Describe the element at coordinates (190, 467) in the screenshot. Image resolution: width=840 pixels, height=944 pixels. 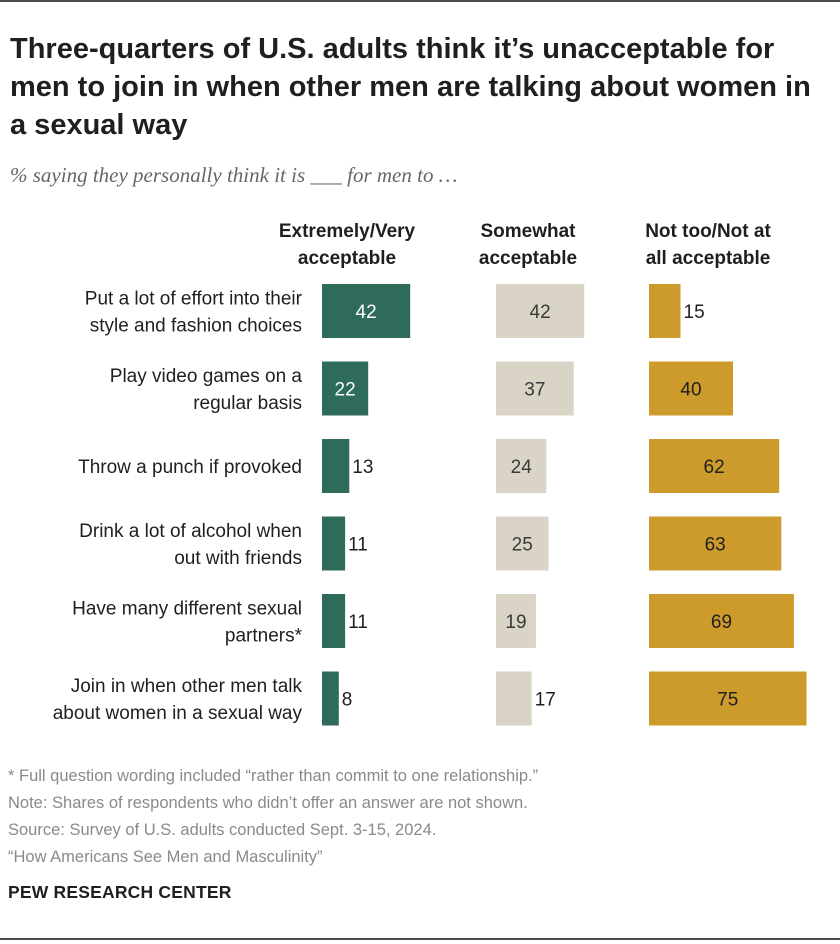
I see `category-label: Throw a punch if provoked` at that location.